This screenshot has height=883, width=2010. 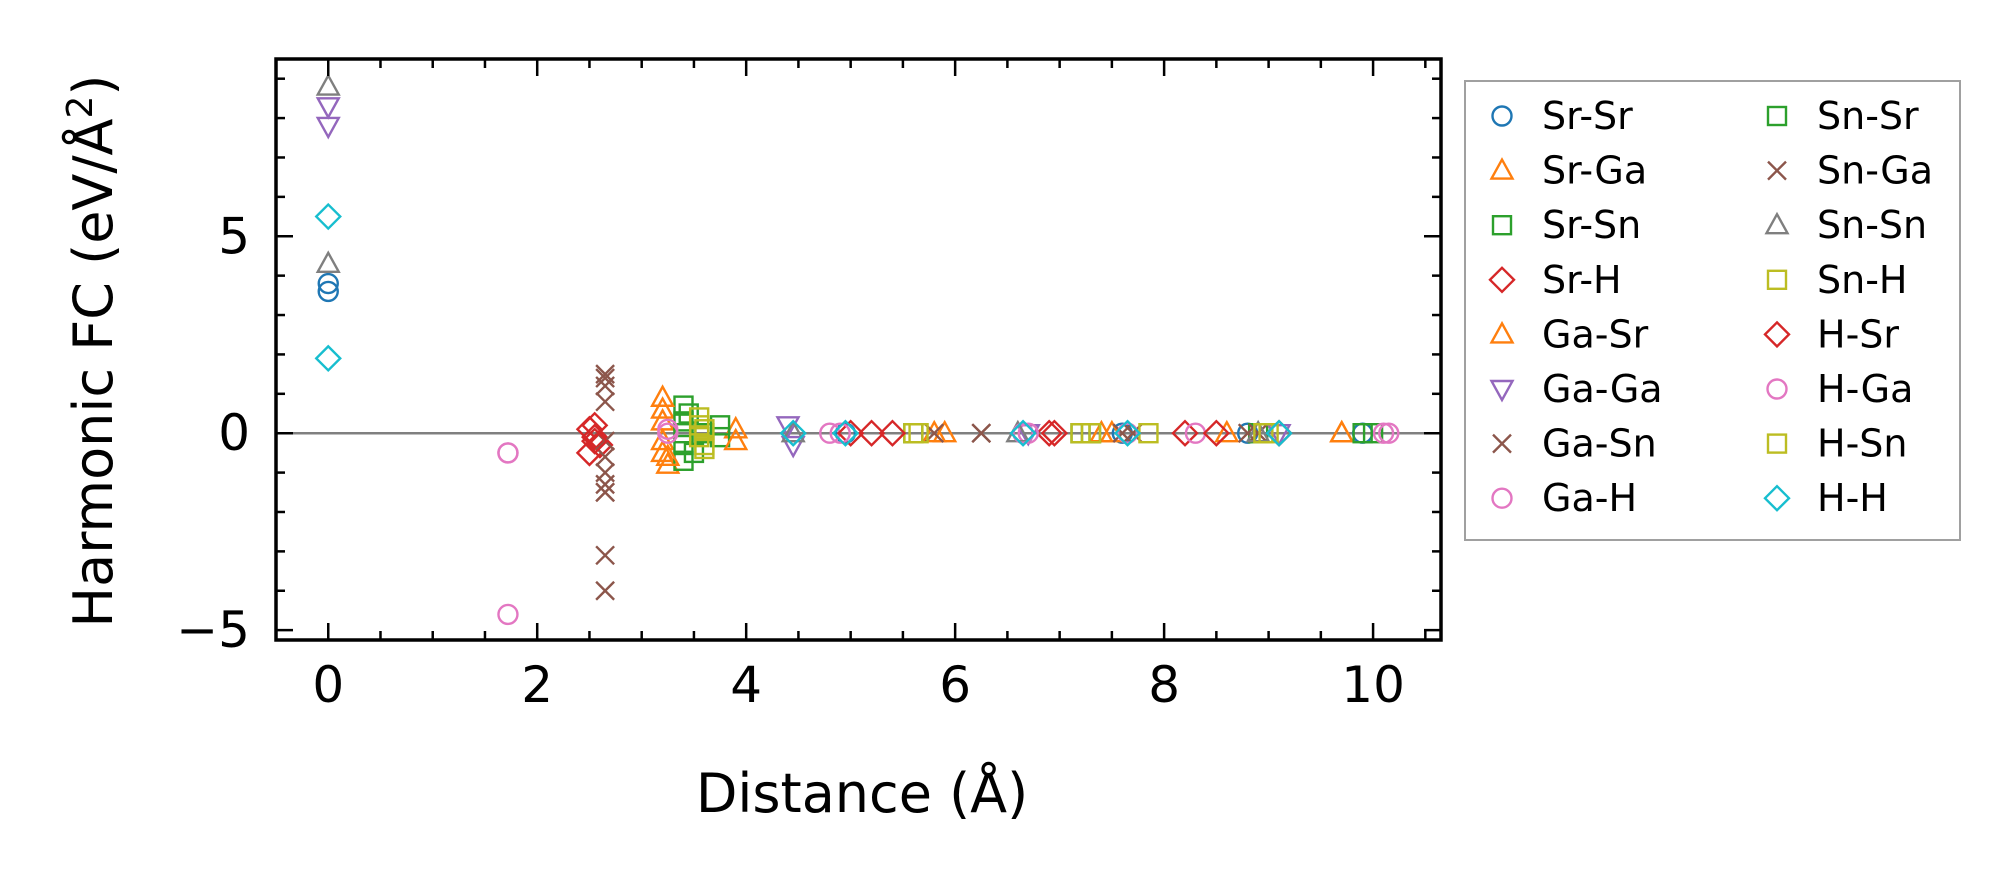 I want to click on legend-entry-sr-sr: Sr-Sr, so click(x=1562, y=116).